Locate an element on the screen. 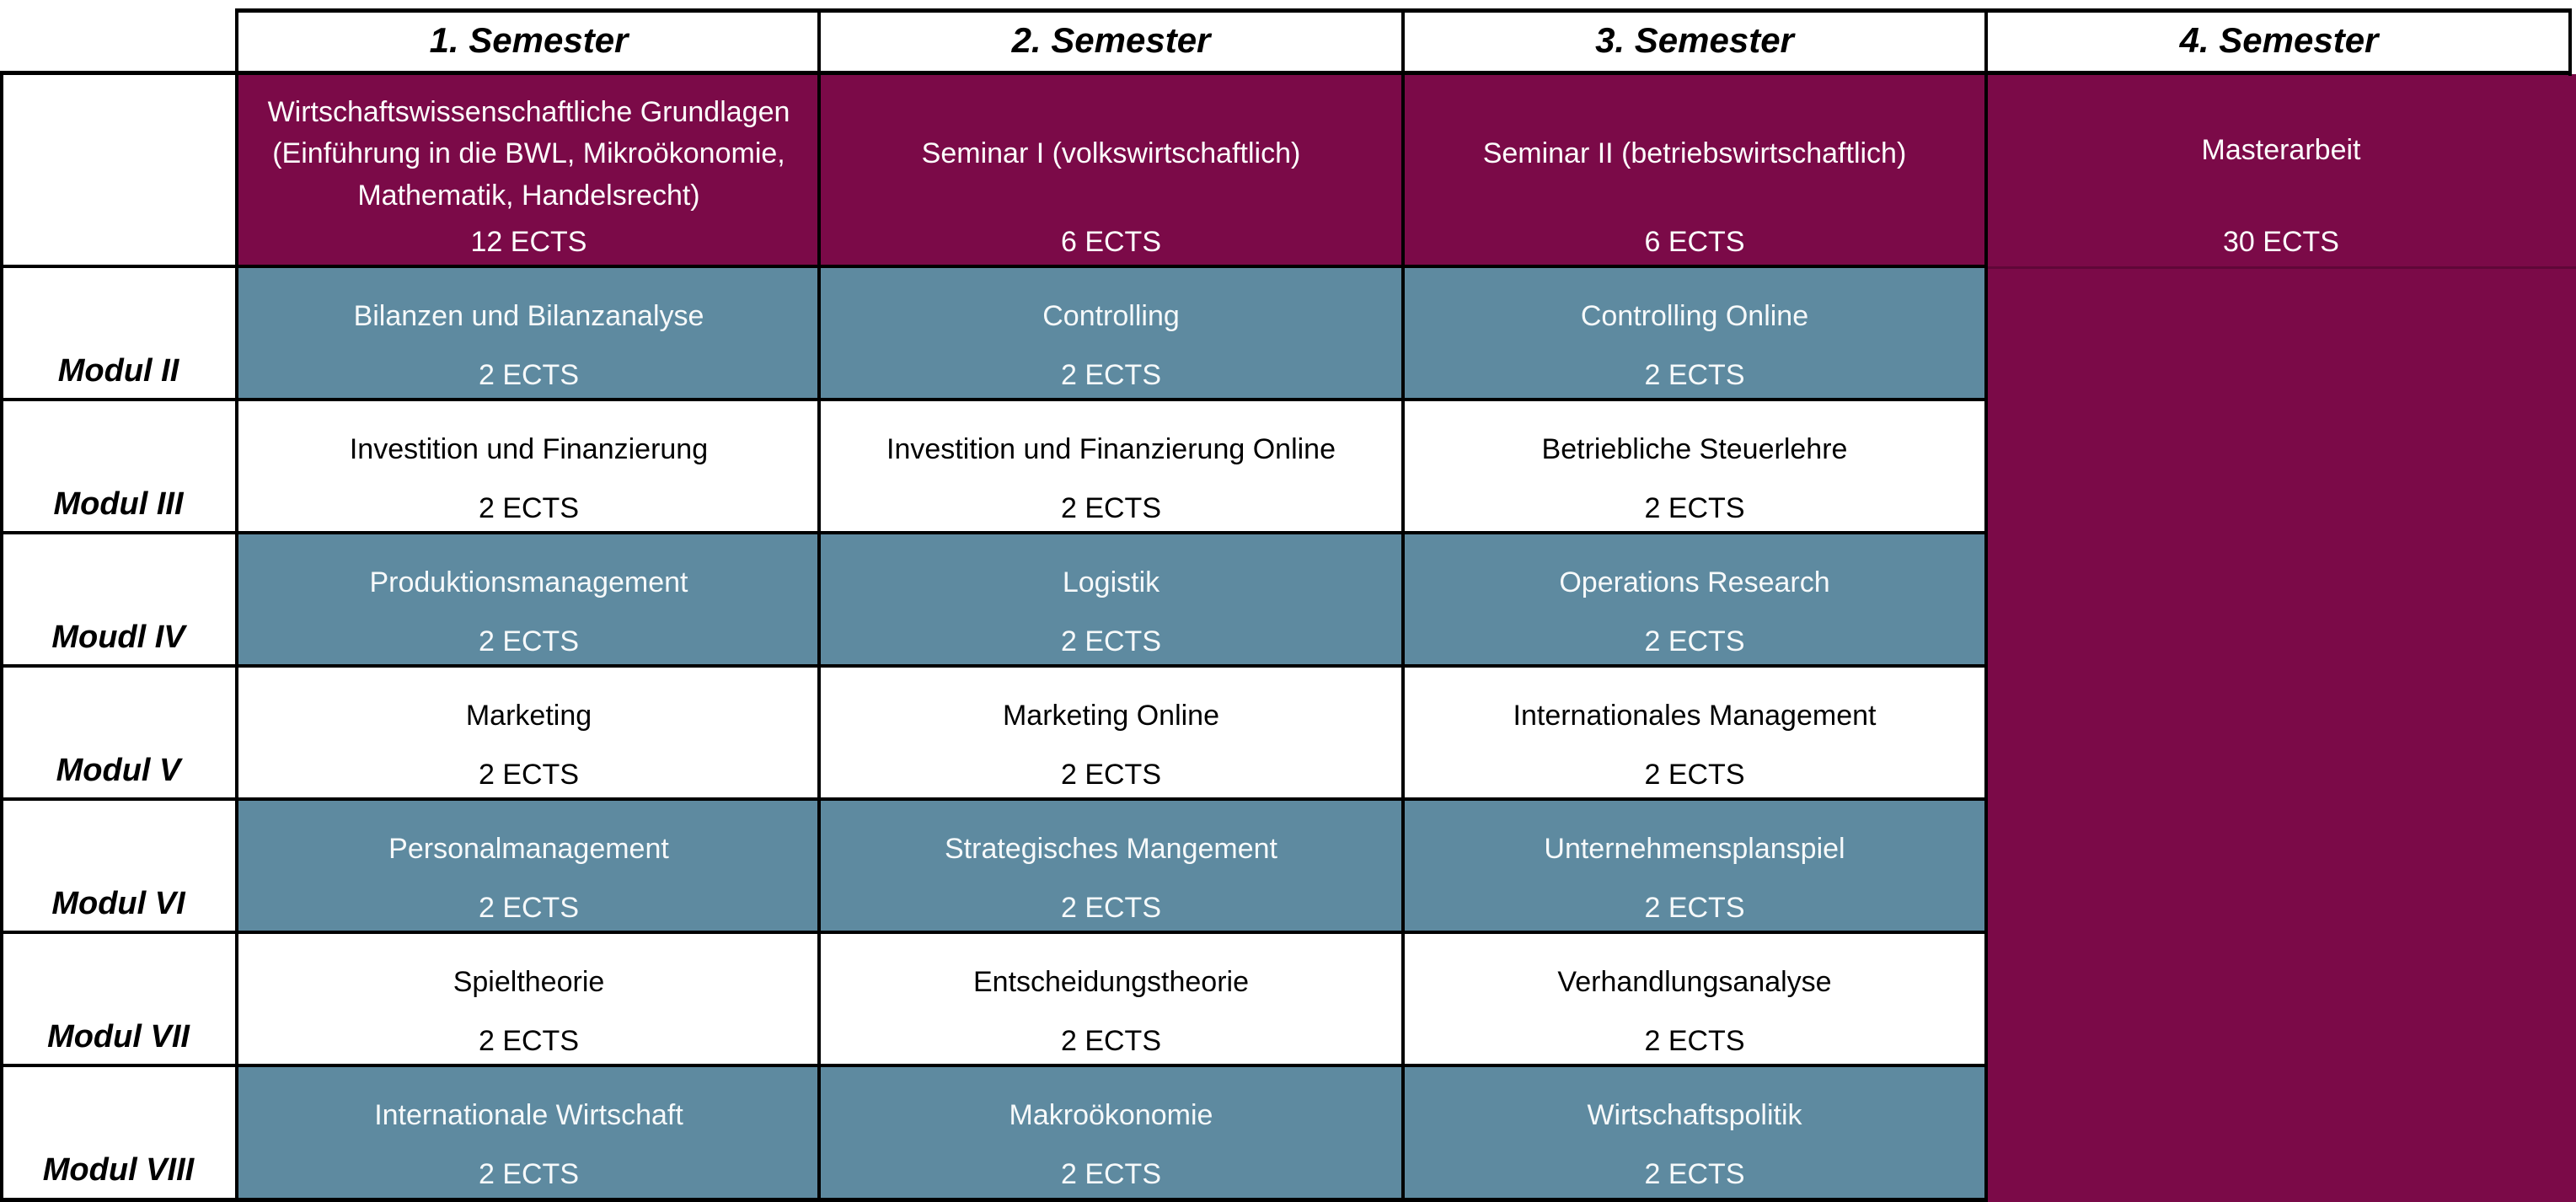 This screenshot has height=1202, width=2576. course-title: Investition und Finanzierung Online is located at coordinates (1111, 449).